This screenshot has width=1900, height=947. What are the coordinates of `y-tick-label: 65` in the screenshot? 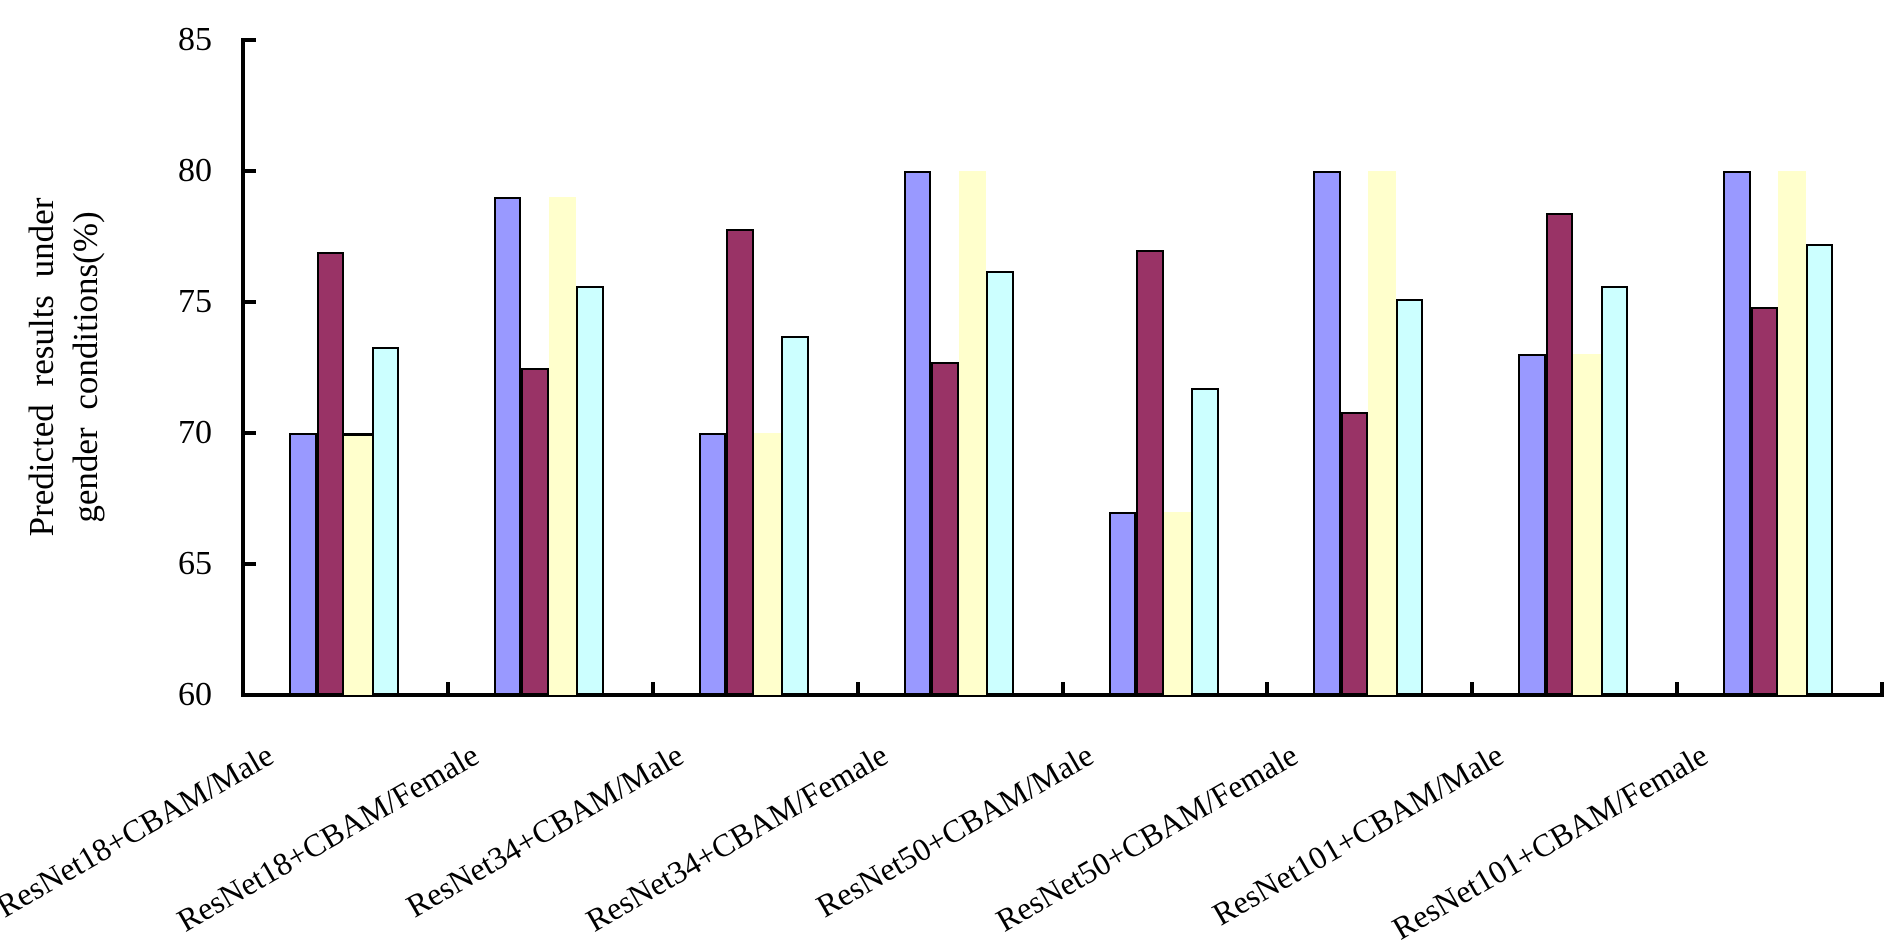 It's located at (195, 563).